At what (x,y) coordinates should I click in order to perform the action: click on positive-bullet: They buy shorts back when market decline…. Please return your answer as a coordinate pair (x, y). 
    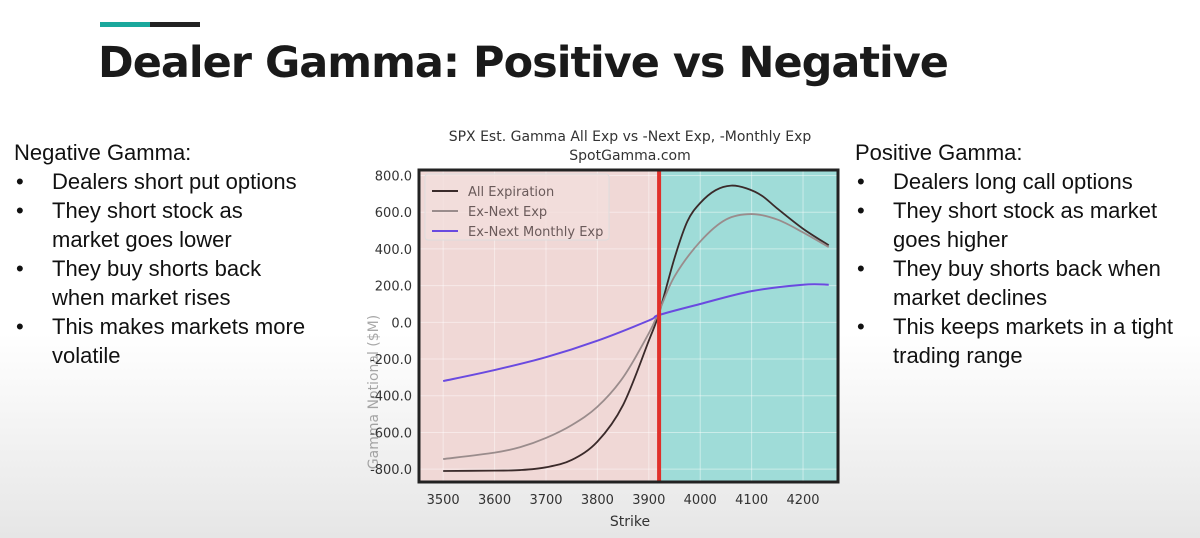
    Looking at the image, I should click on (1027, 283).